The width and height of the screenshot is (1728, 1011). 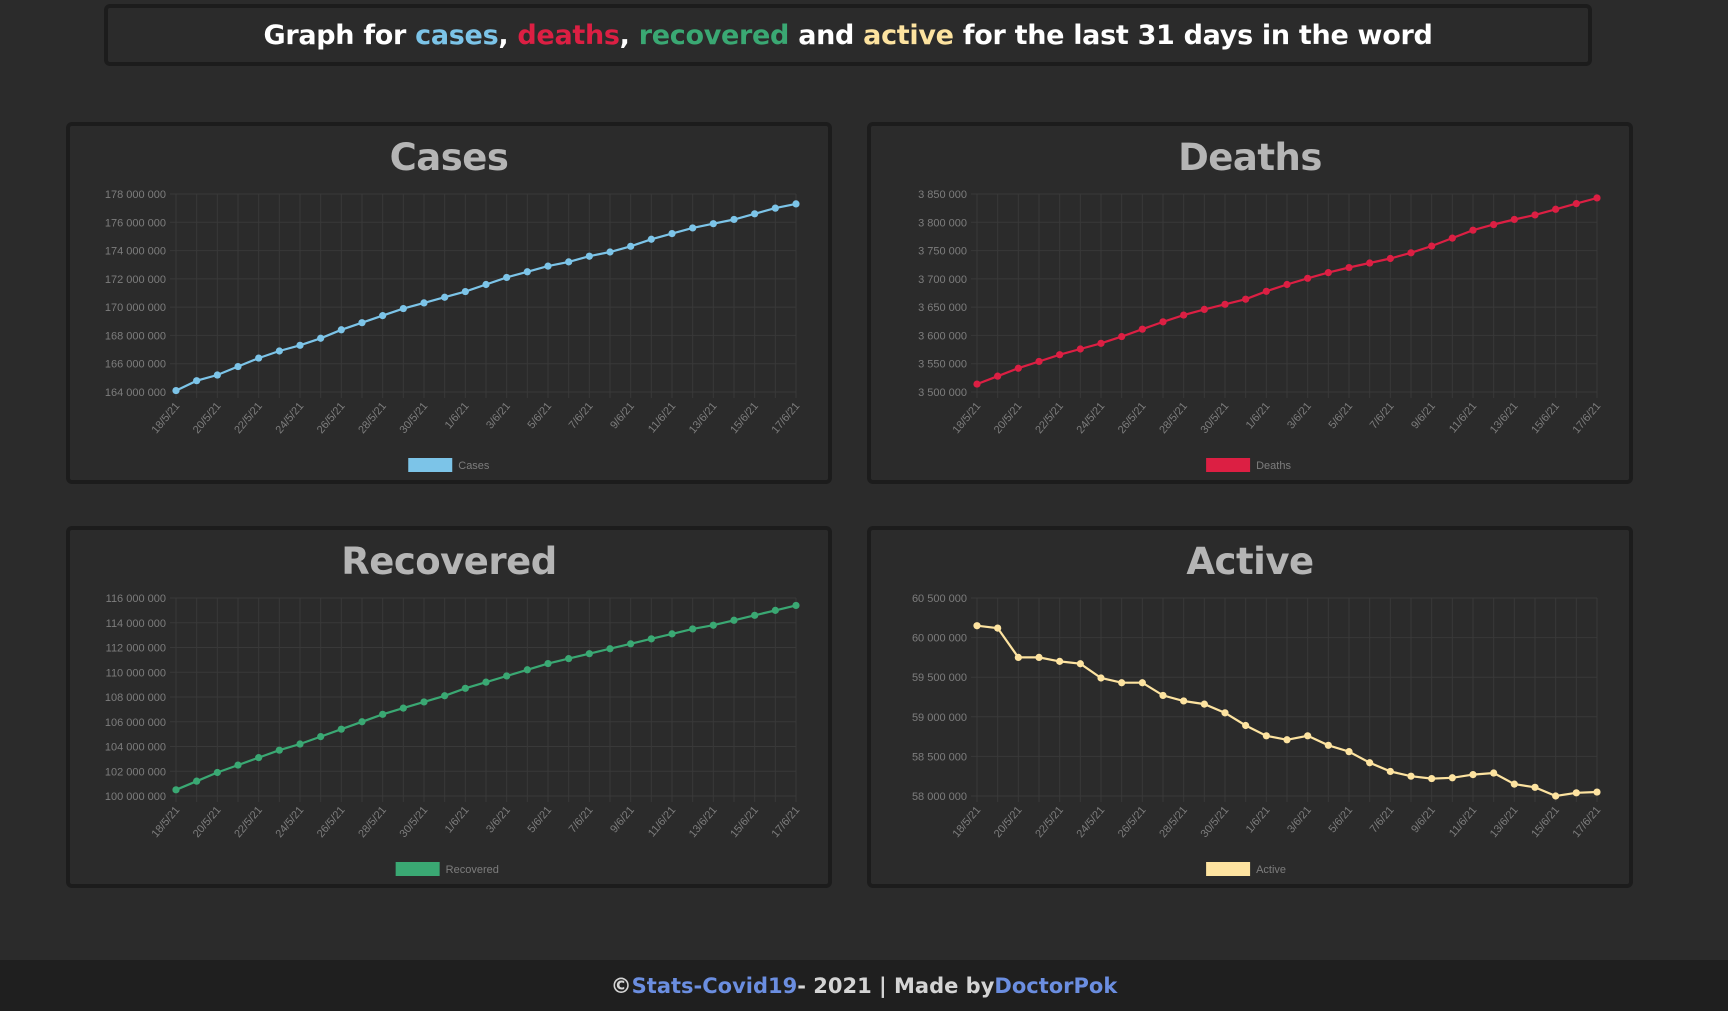 What do you see at coordinates (1056, 985) in the screenshot?
I see `footer-author-link: DoctorPok` at bounding box center [1056, 985].